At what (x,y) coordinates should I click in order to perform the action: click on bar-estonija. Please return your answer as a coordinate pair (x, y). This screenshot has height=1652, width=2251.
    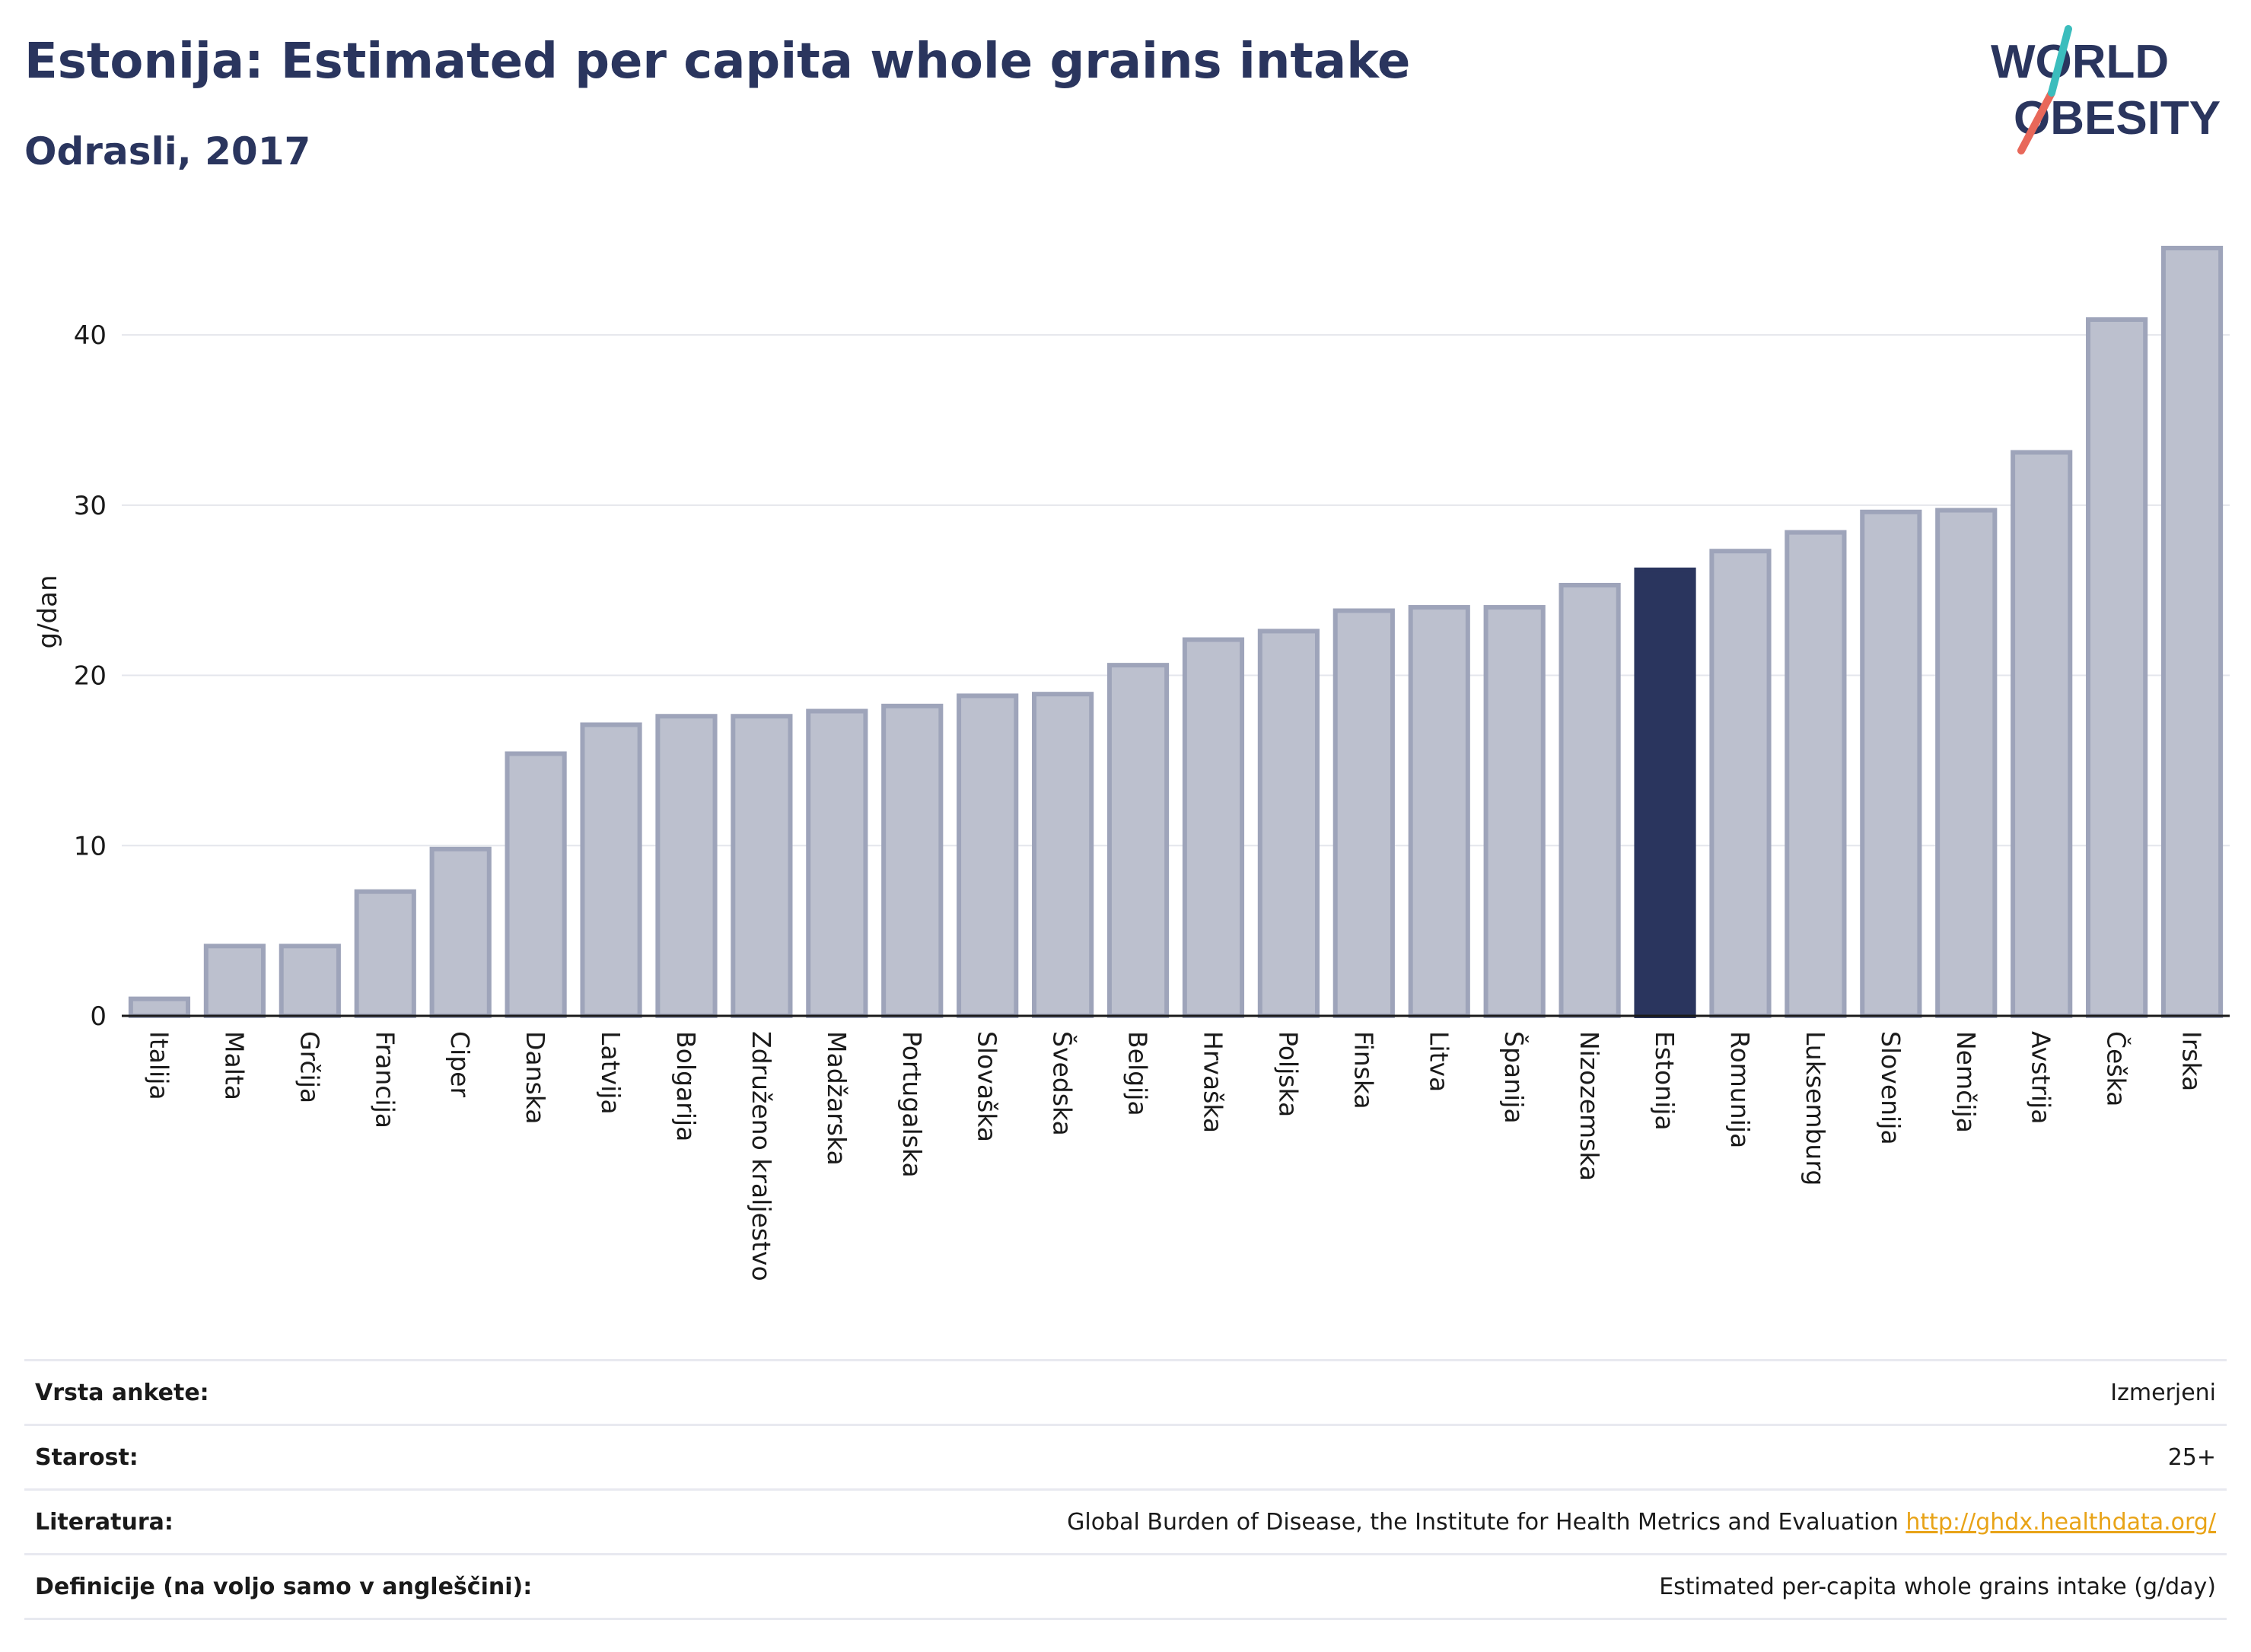
    Looking at the image, I should click on (1665, 792).